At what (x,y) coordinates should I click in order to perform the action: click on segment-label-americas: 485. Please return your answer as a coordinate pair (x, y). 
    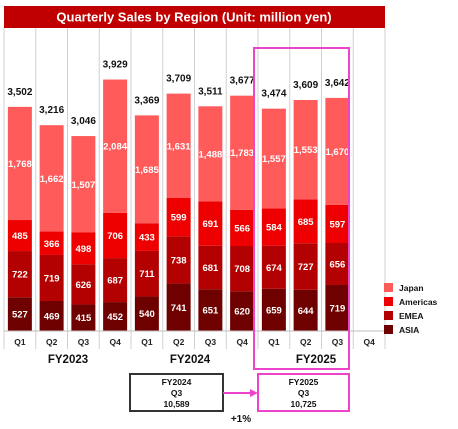
    Looking at the image, I should click on (20, 236).